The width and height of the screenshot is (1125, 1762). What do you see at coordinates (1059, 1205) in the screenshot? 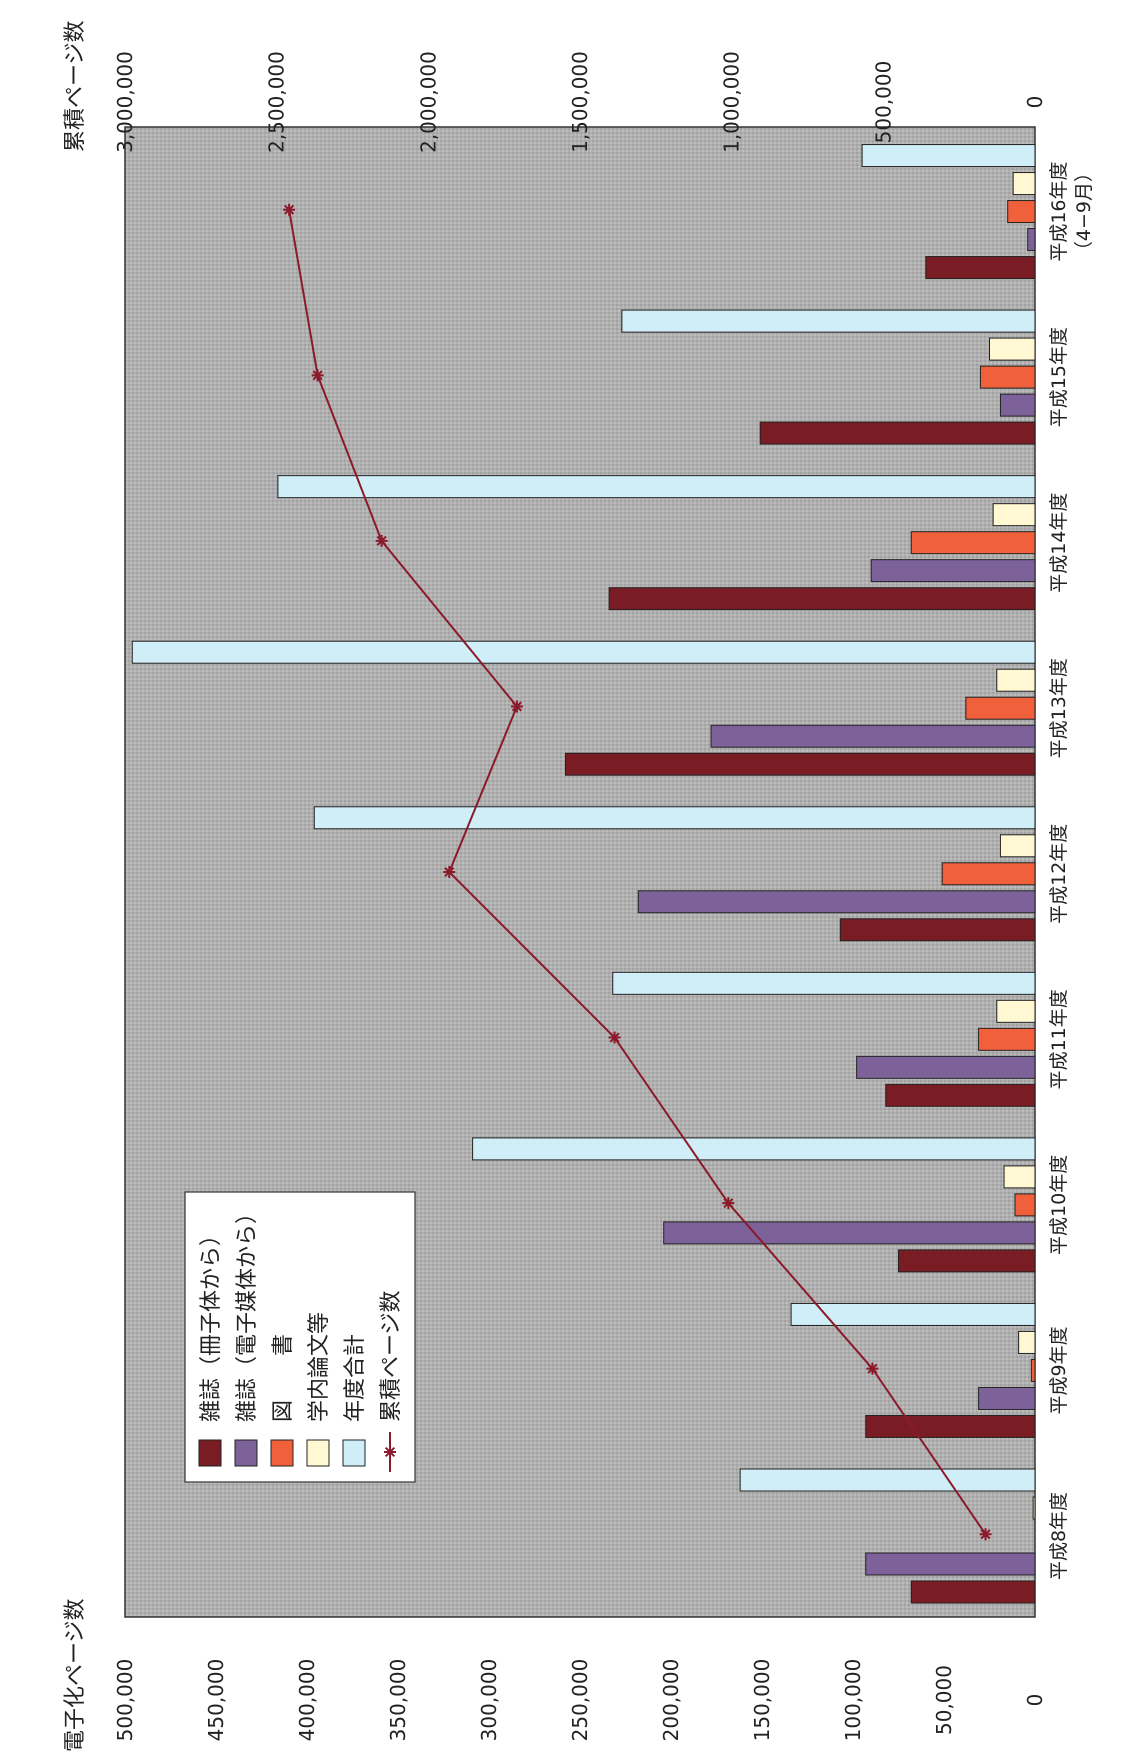
I see `x-category-label: 平成10年度` at bounding box center [1059, 1205].